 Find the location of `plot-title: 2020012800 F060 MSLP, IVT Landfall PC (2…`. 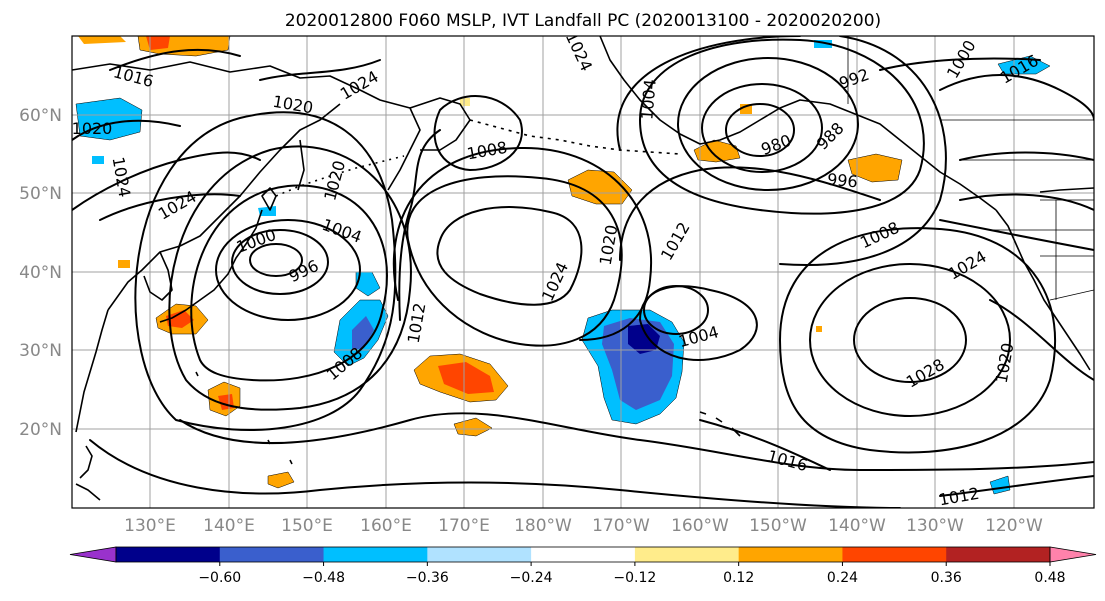

plot-title: 2020012800 F060 MSLP, IVT Landfall PC (2… is located at coordinates (583, 21).